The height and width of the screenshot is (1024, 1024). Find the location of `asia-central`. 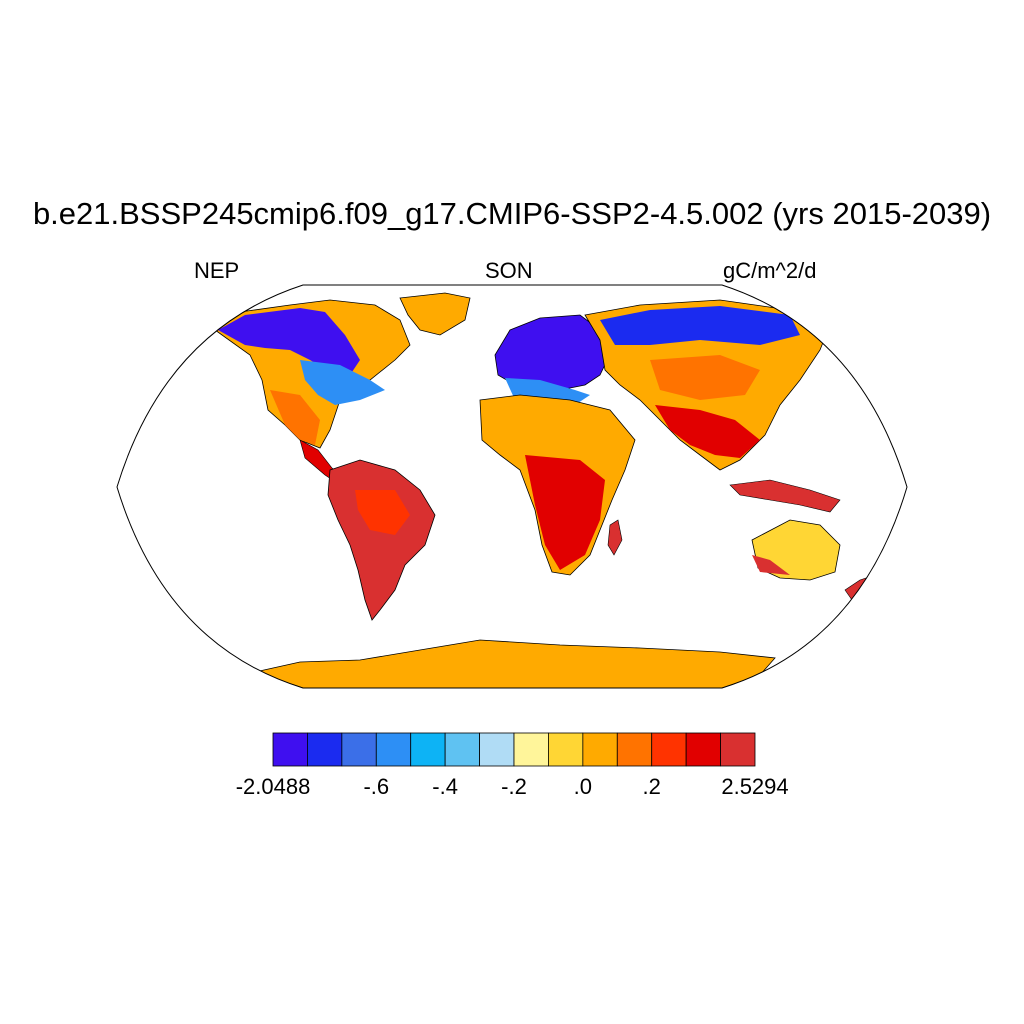

asia-central is located at coordinates (705, 377).